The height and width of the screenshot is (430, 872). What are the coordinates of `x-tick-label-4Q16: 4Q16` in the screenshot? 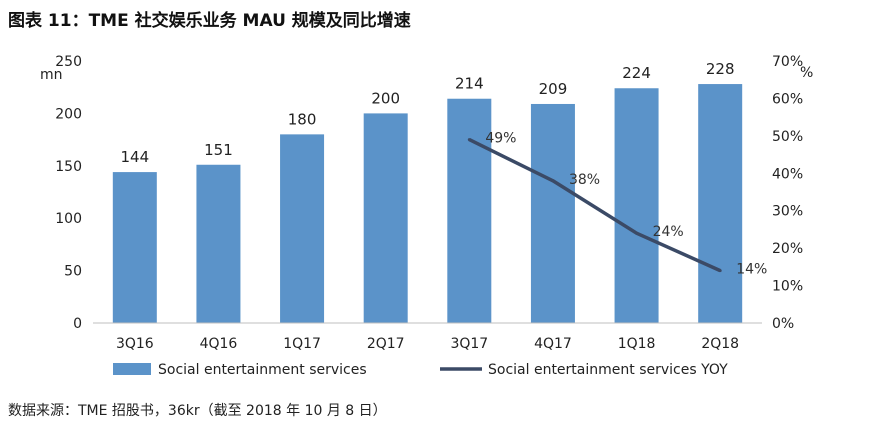 It's located at (219, 344).